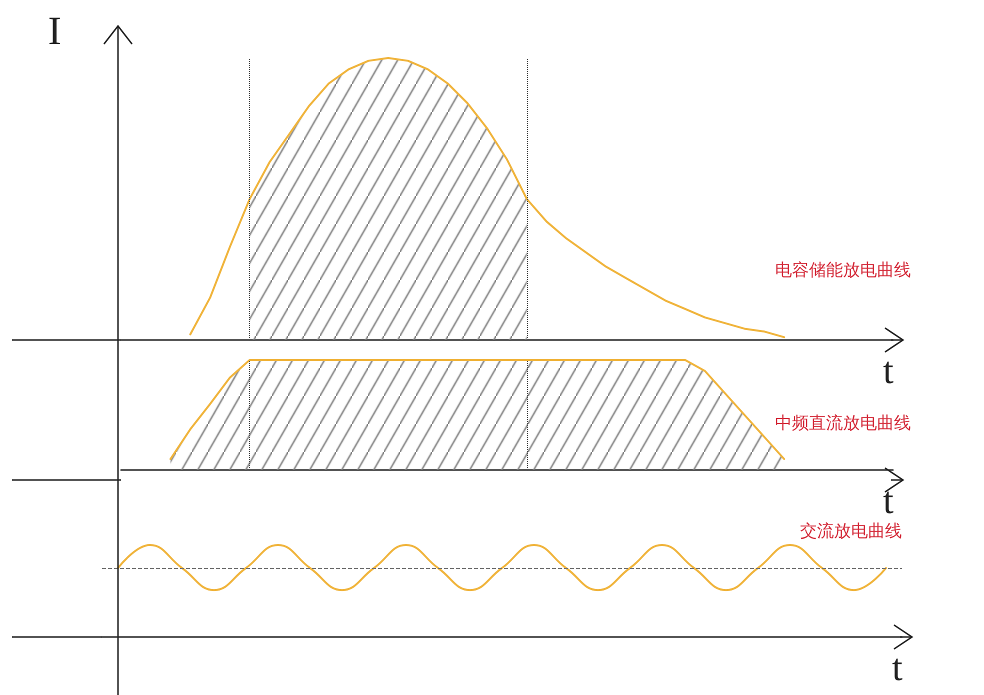 Image resolution: width=984 pixels, height=695 pixels. I want to click on series-label: 中频直流放电曲线, so click(843, 424).